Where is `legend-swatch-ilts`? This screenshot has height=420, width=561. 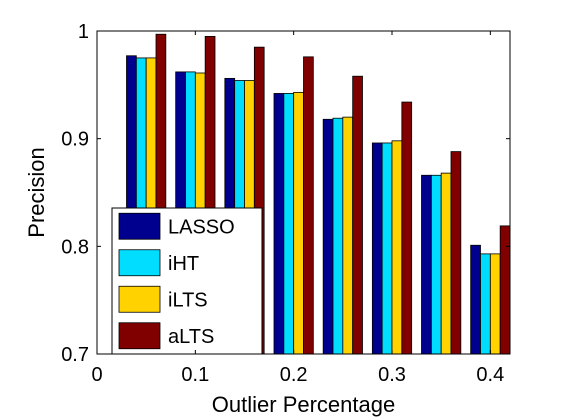 legend-swatch-ilts is located at coordinates (139, 299).